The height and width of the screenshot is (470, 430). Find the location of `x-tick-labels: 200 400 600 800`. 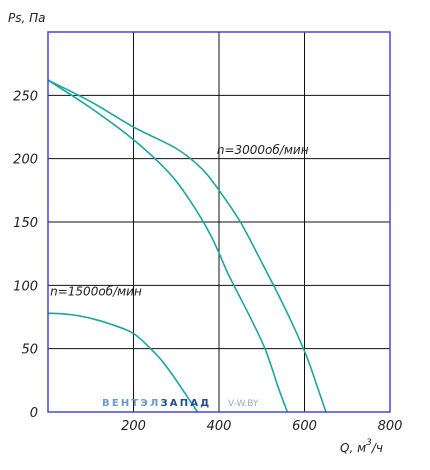

x-tick-labels: 200 400 600 800 is located at coordinates (261, 426).